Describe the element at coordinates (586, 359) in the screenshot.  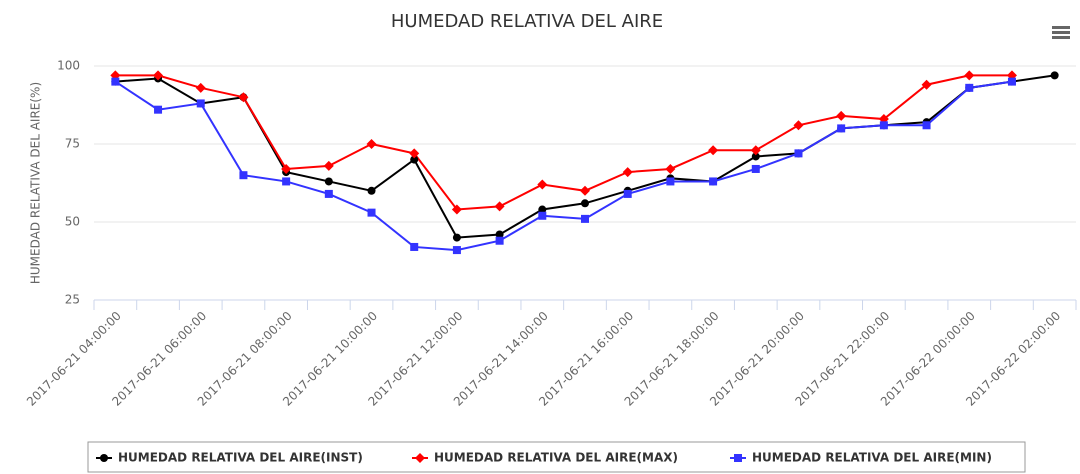
I see `x-tick-label: 2017-06-21 16:00:00` at that location.